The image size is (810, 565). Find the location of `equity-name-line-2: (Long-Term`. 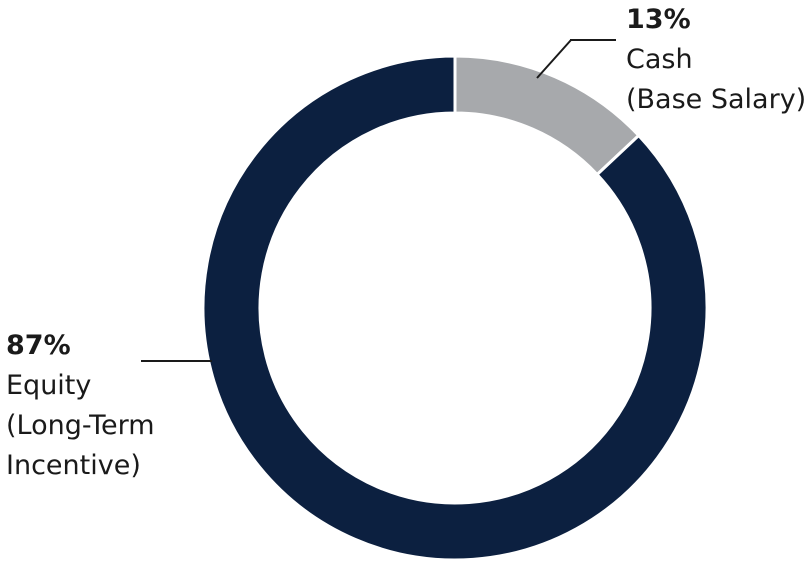

equity-name-line-2: (Long-Term is located at coordinates (80, 425).